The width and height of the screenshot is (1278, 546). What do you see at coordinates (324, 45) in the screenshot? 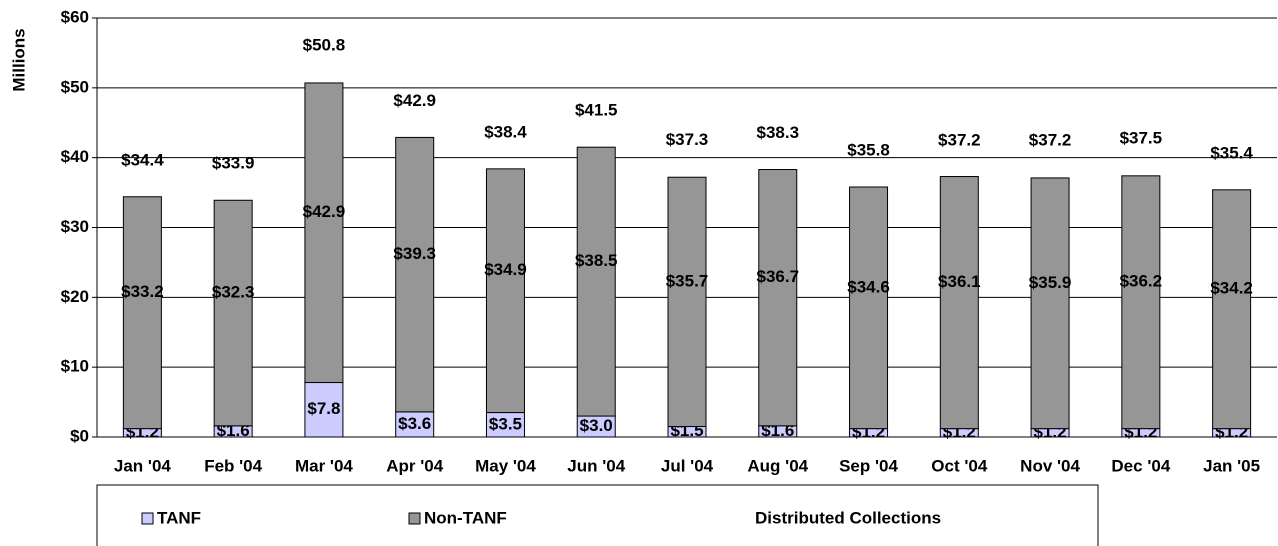
I see `total-label: $50.8` at bounding box center [324, 45].